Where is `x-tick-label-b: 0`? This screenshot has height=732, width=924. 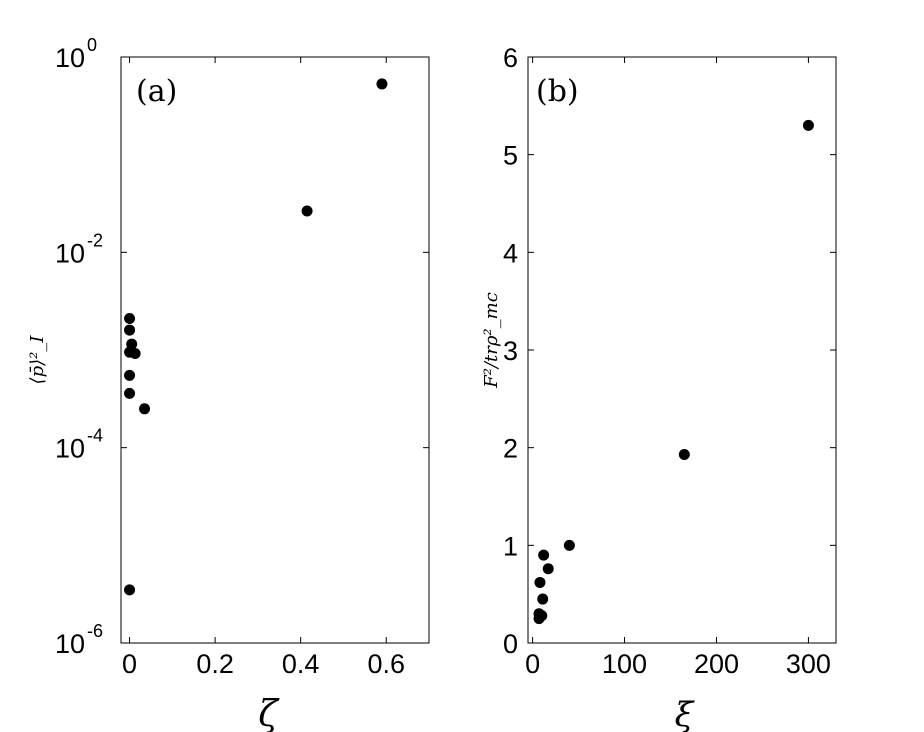 x-tick-label-b: 0 is located at coordinates (532, 664).